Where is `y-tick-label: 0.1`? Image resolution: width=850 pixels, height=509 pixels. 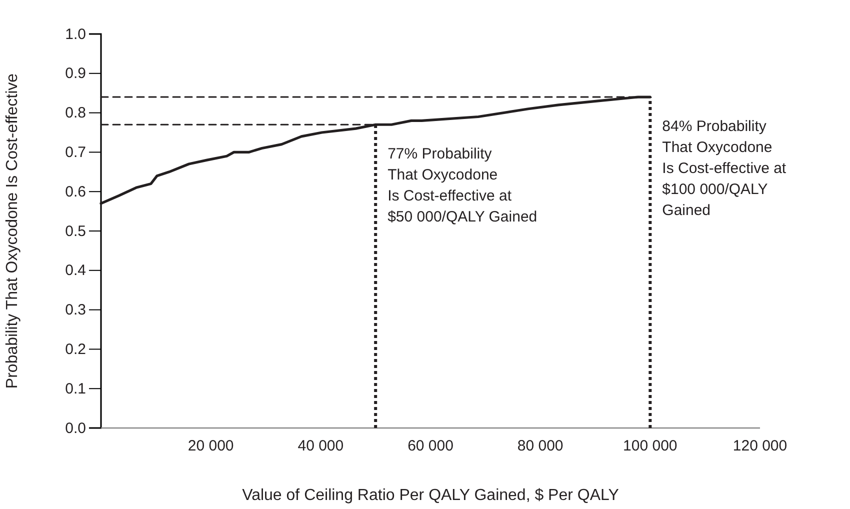
y-tick-label: 0.1 is located at coordinates (75, 389).